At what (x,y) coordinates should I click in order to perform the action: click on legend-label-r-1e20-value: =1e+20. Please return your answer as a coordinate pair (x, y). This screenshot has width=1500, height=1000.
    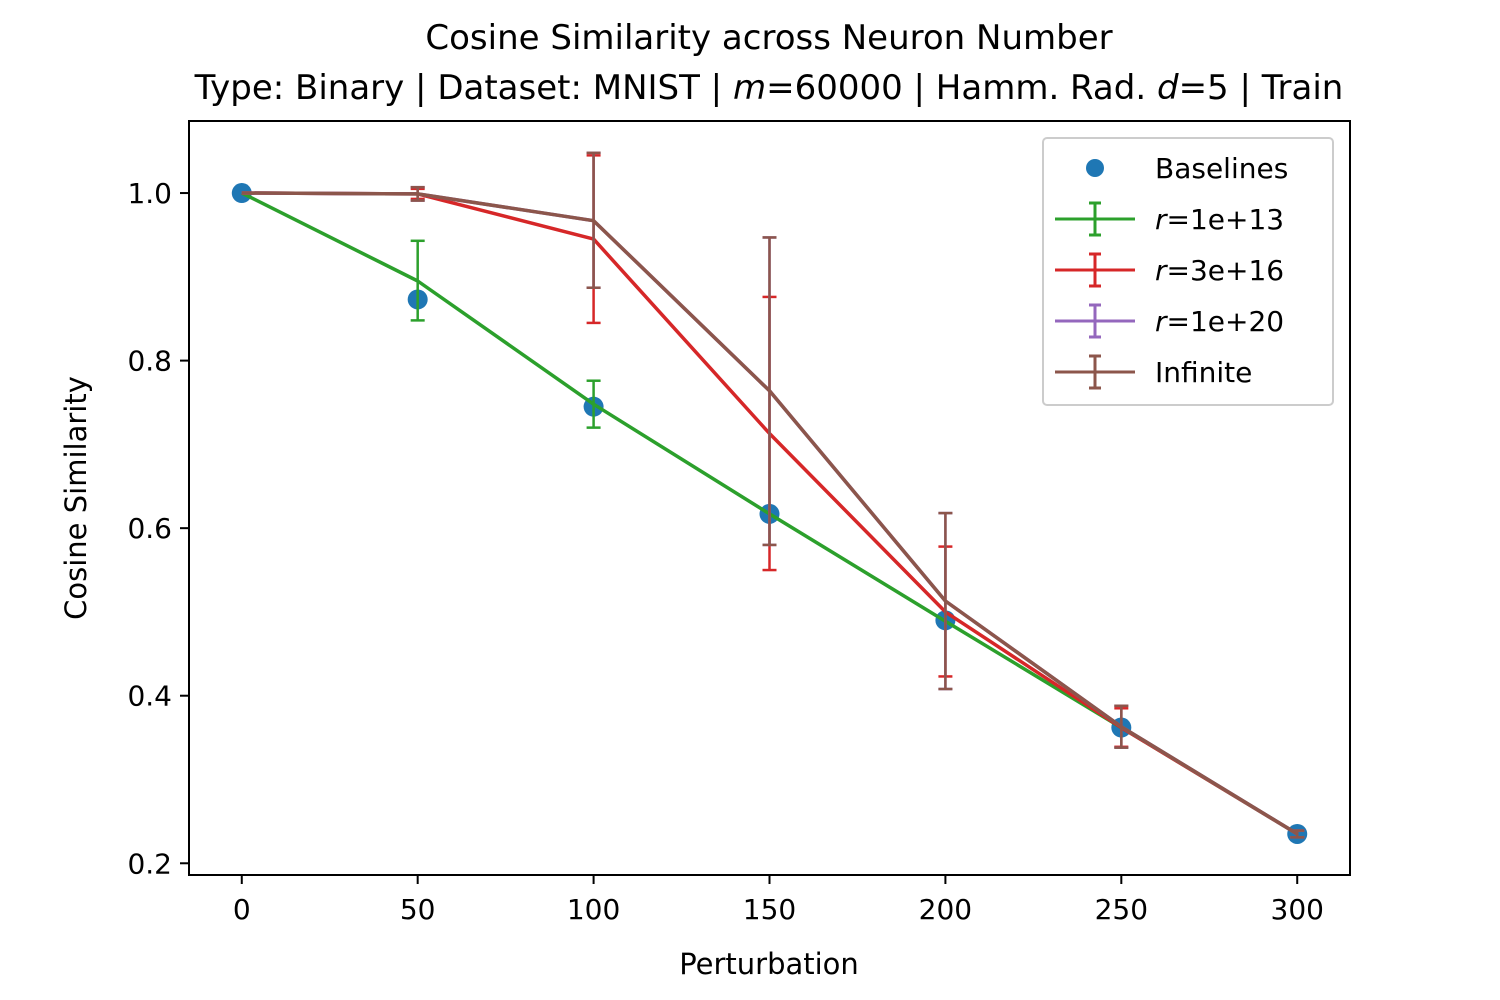
    Looking at the image, I should click on (1226, 321).